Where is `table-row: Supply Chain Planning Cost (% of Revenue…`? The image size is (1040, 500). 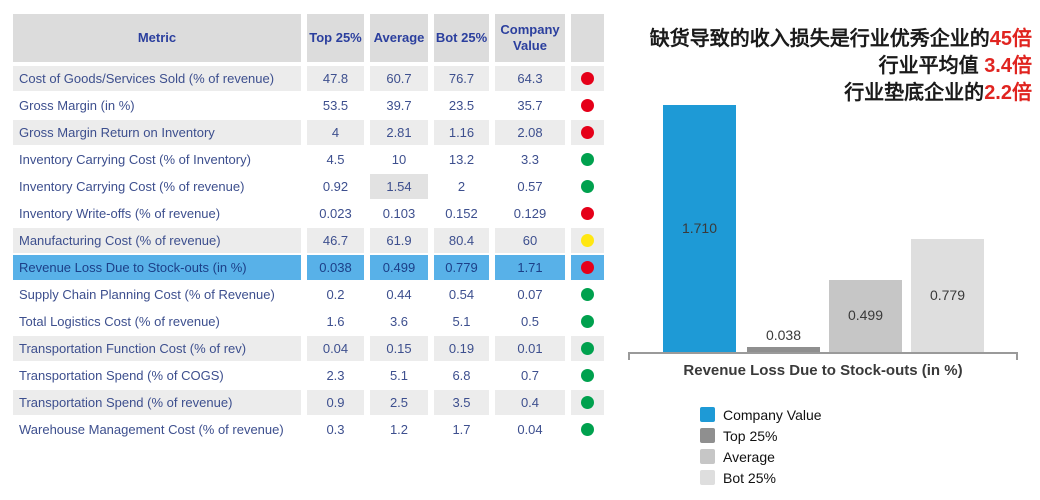 table-row: Supply Chain Planning Cost (% of Revenue… is located at coordinates (310, 294).